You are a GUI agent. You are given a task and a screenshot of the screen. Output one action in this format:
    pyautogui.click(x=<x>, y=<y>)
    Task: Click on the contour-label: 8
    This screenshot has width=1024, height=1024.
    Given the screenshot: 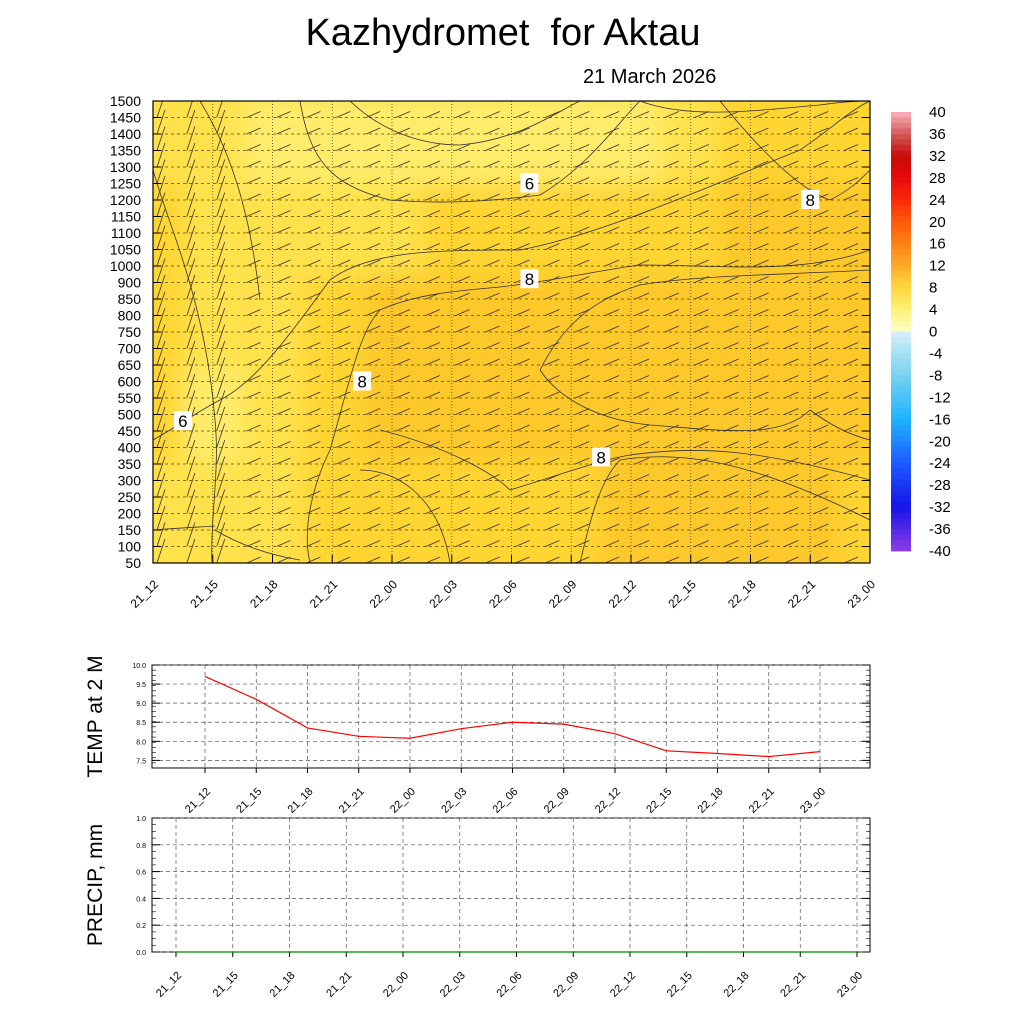 What is the action you would take?
    pyautogui.click(x=600, y=457)
    